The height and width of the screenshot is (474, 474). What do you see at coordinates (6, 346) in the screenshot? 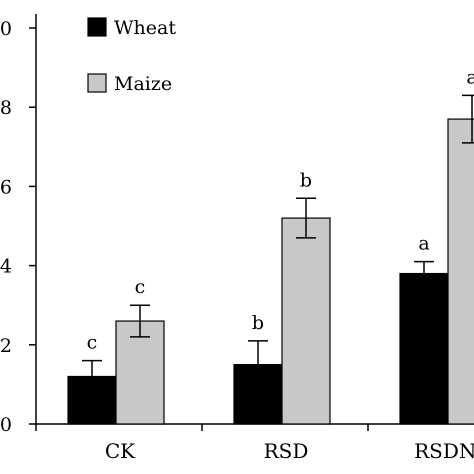
I see `y-tick-label: 2` at bounding box center [6, 346].